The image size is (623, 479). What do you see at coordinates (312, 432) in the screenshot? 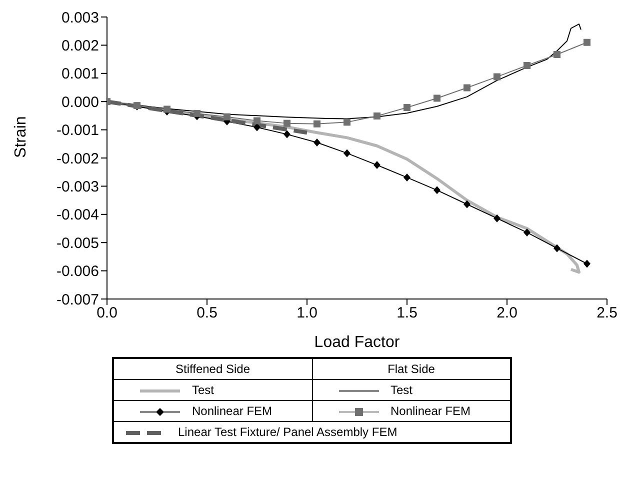
I see `legend-label: Linear Test Fixture/ Panel Assembly FEM` at bounding box center [312, 432].